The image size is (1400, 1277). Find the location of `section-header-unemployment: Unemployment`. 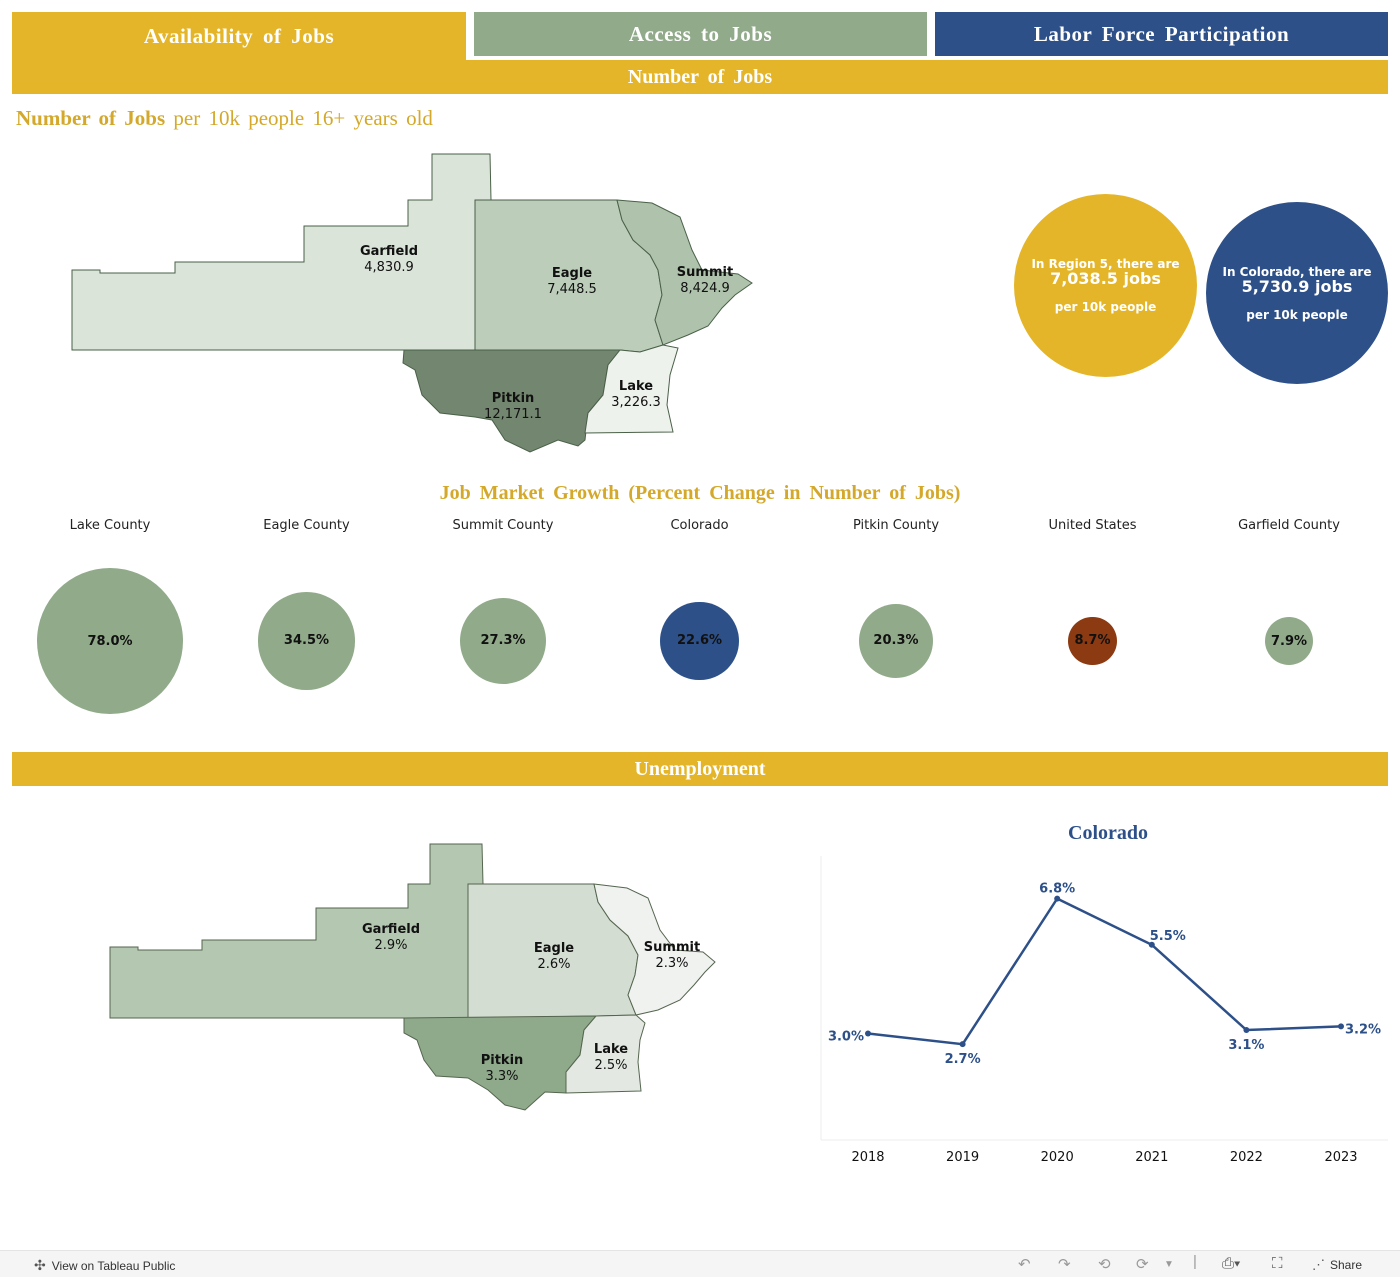

section-header-unemployment: Unemployment is located at coordinates (700, 769).